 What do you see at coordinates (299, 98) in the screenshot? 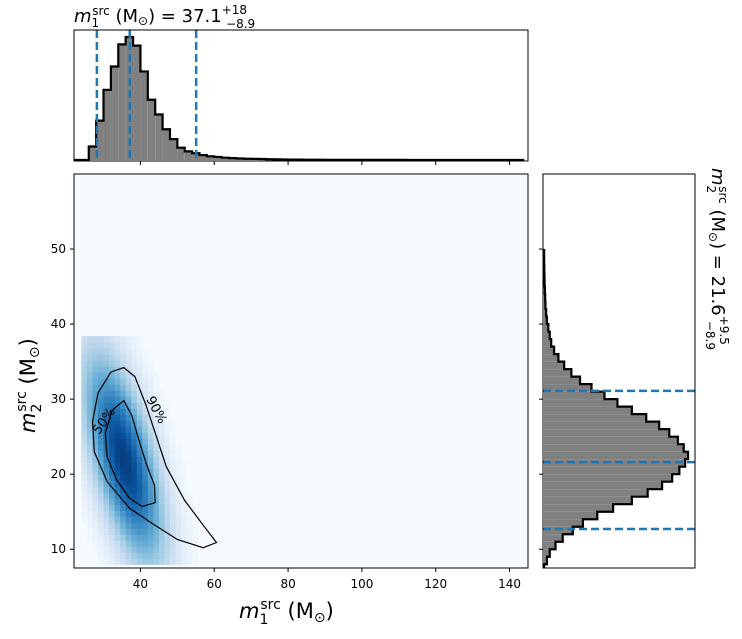
I see `top-hist-outline` at bounding box center [299, 98].